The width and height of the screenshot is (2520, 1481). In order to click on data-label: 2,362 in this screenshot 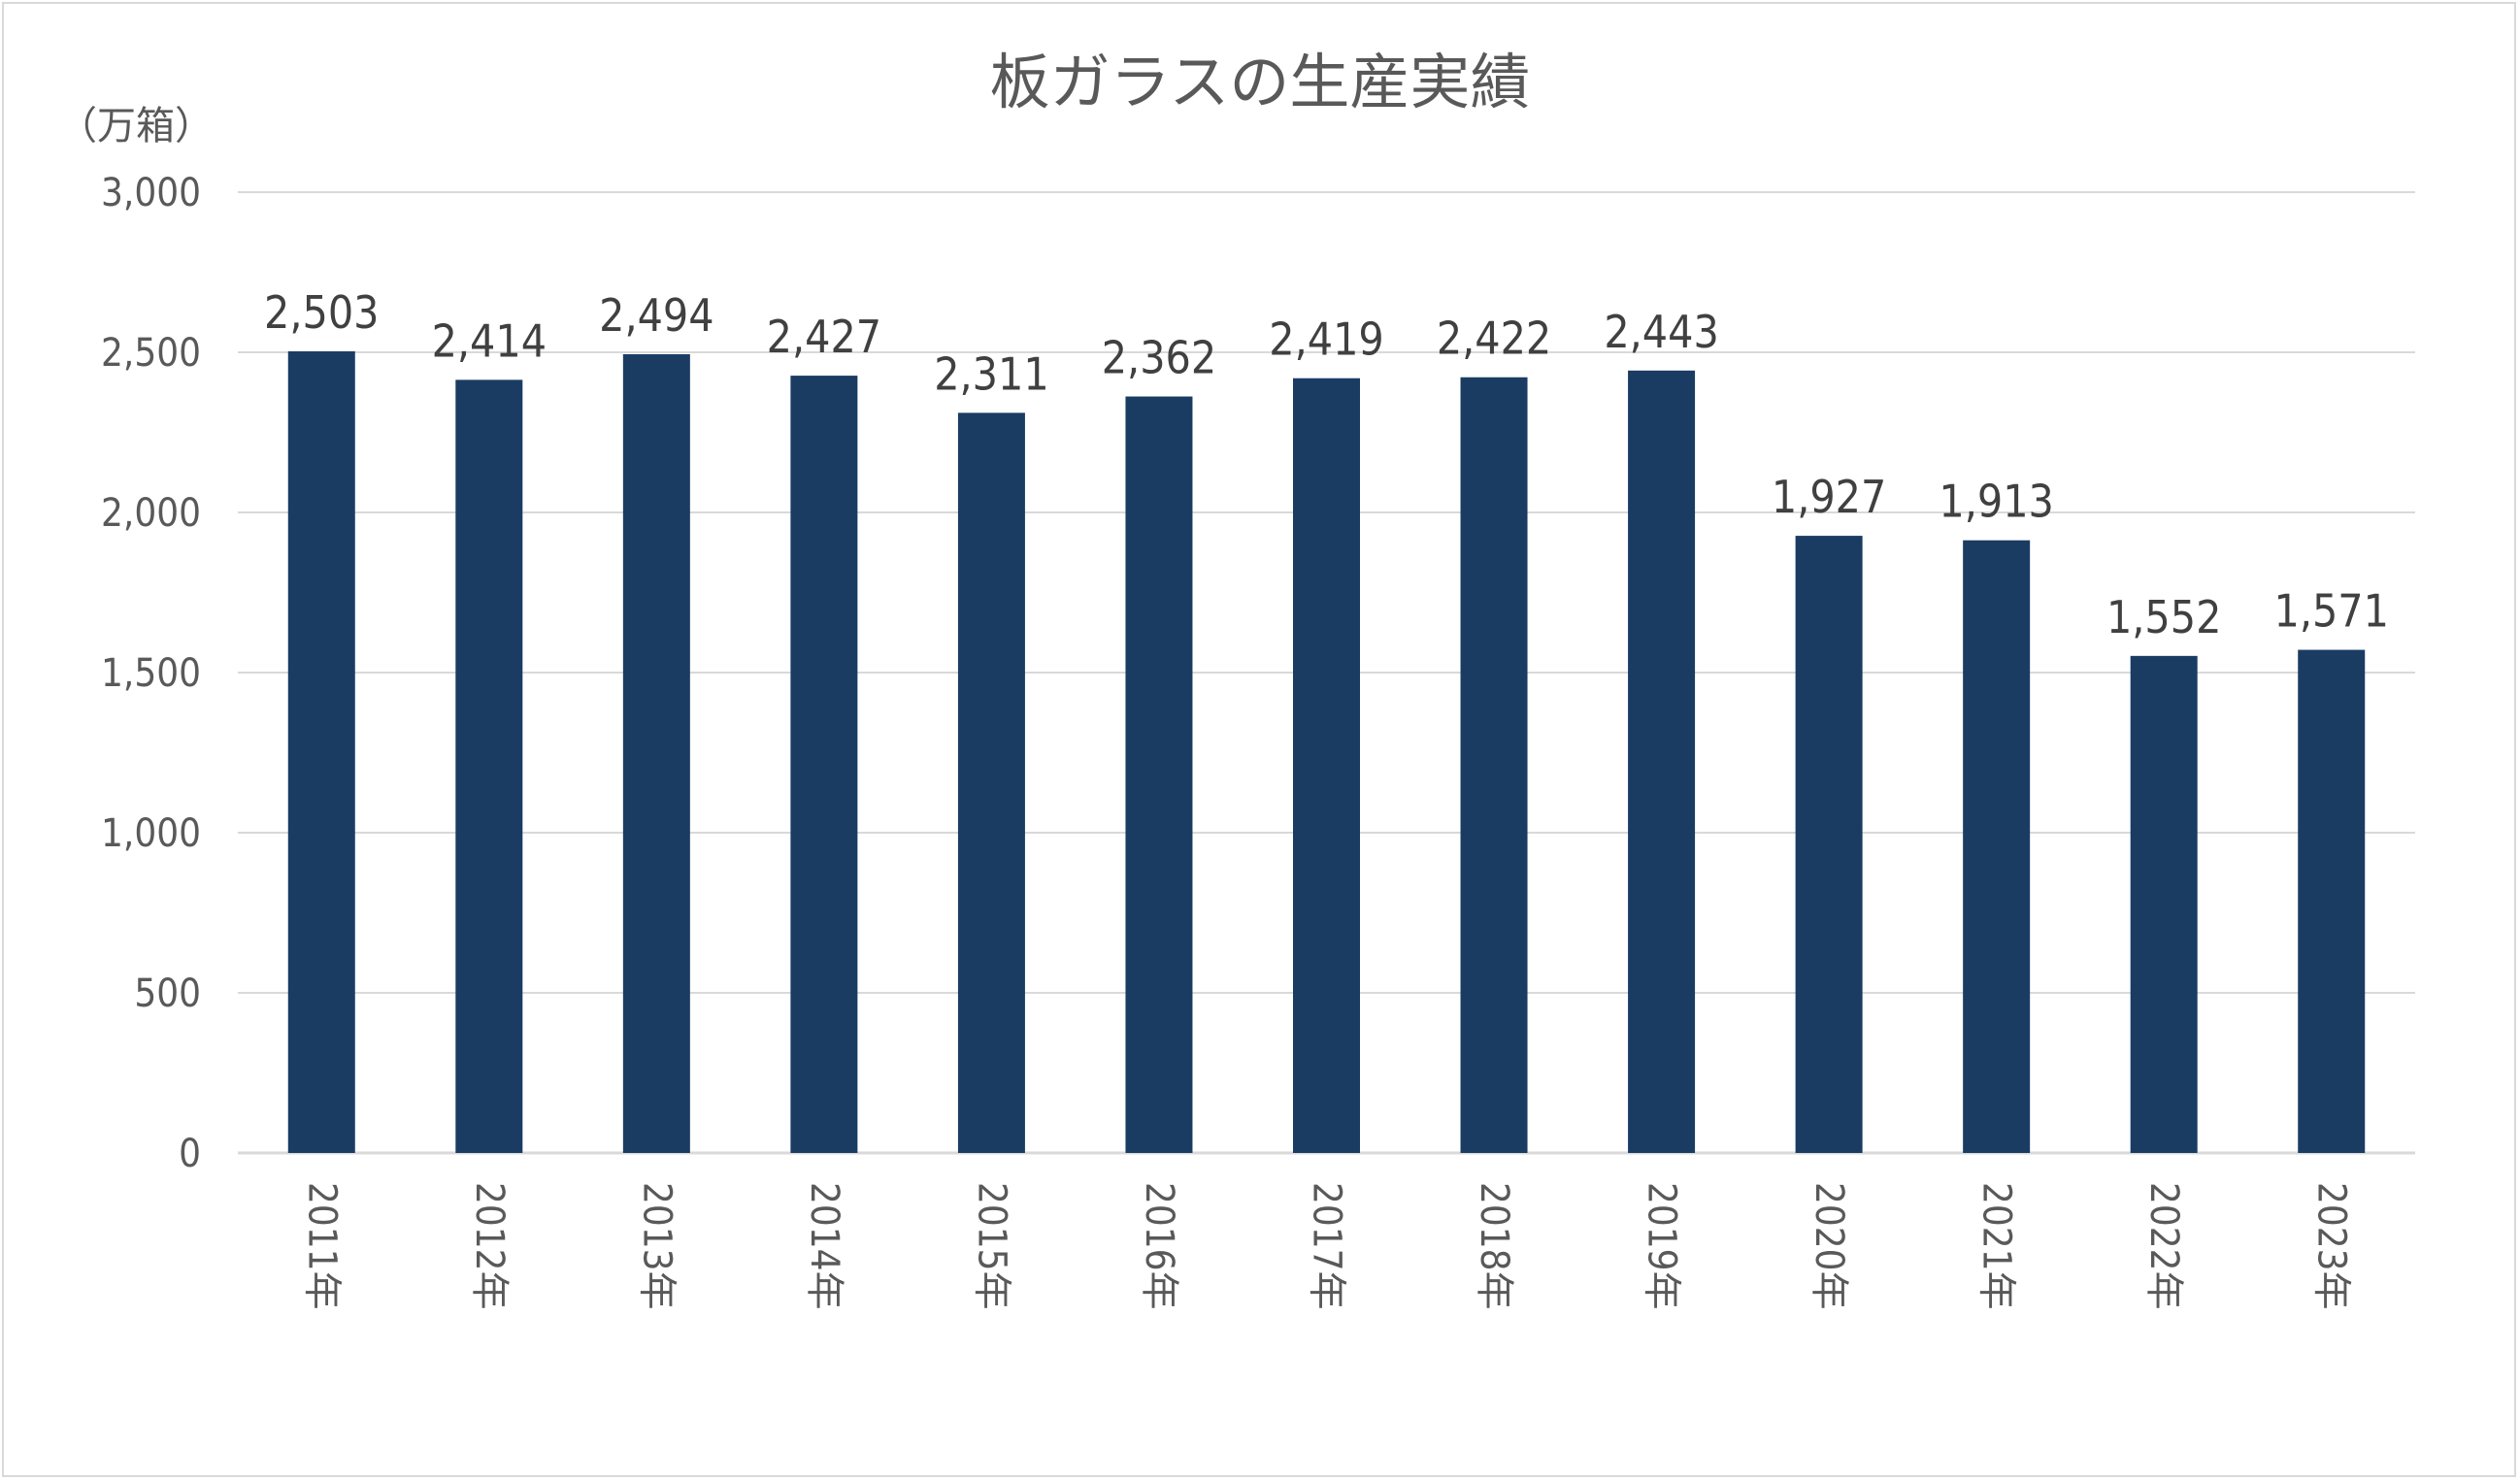, I will do `click(1159, 358)`.